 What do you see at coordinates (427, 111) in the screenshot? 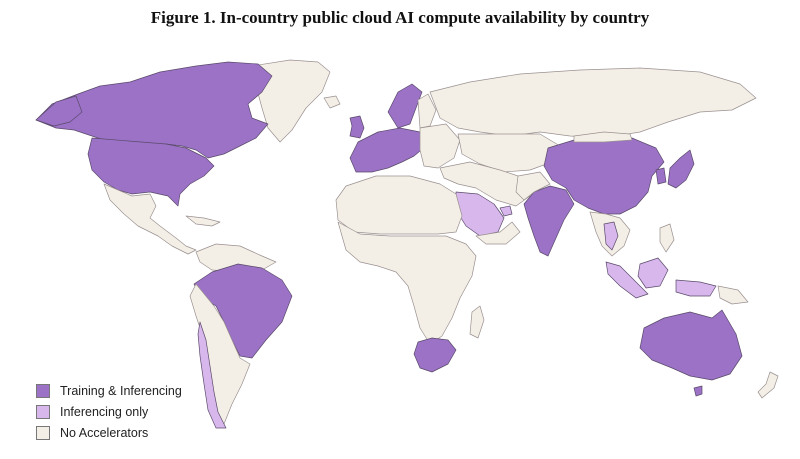
I see `region-baltics` at bounding box center [427, 111].